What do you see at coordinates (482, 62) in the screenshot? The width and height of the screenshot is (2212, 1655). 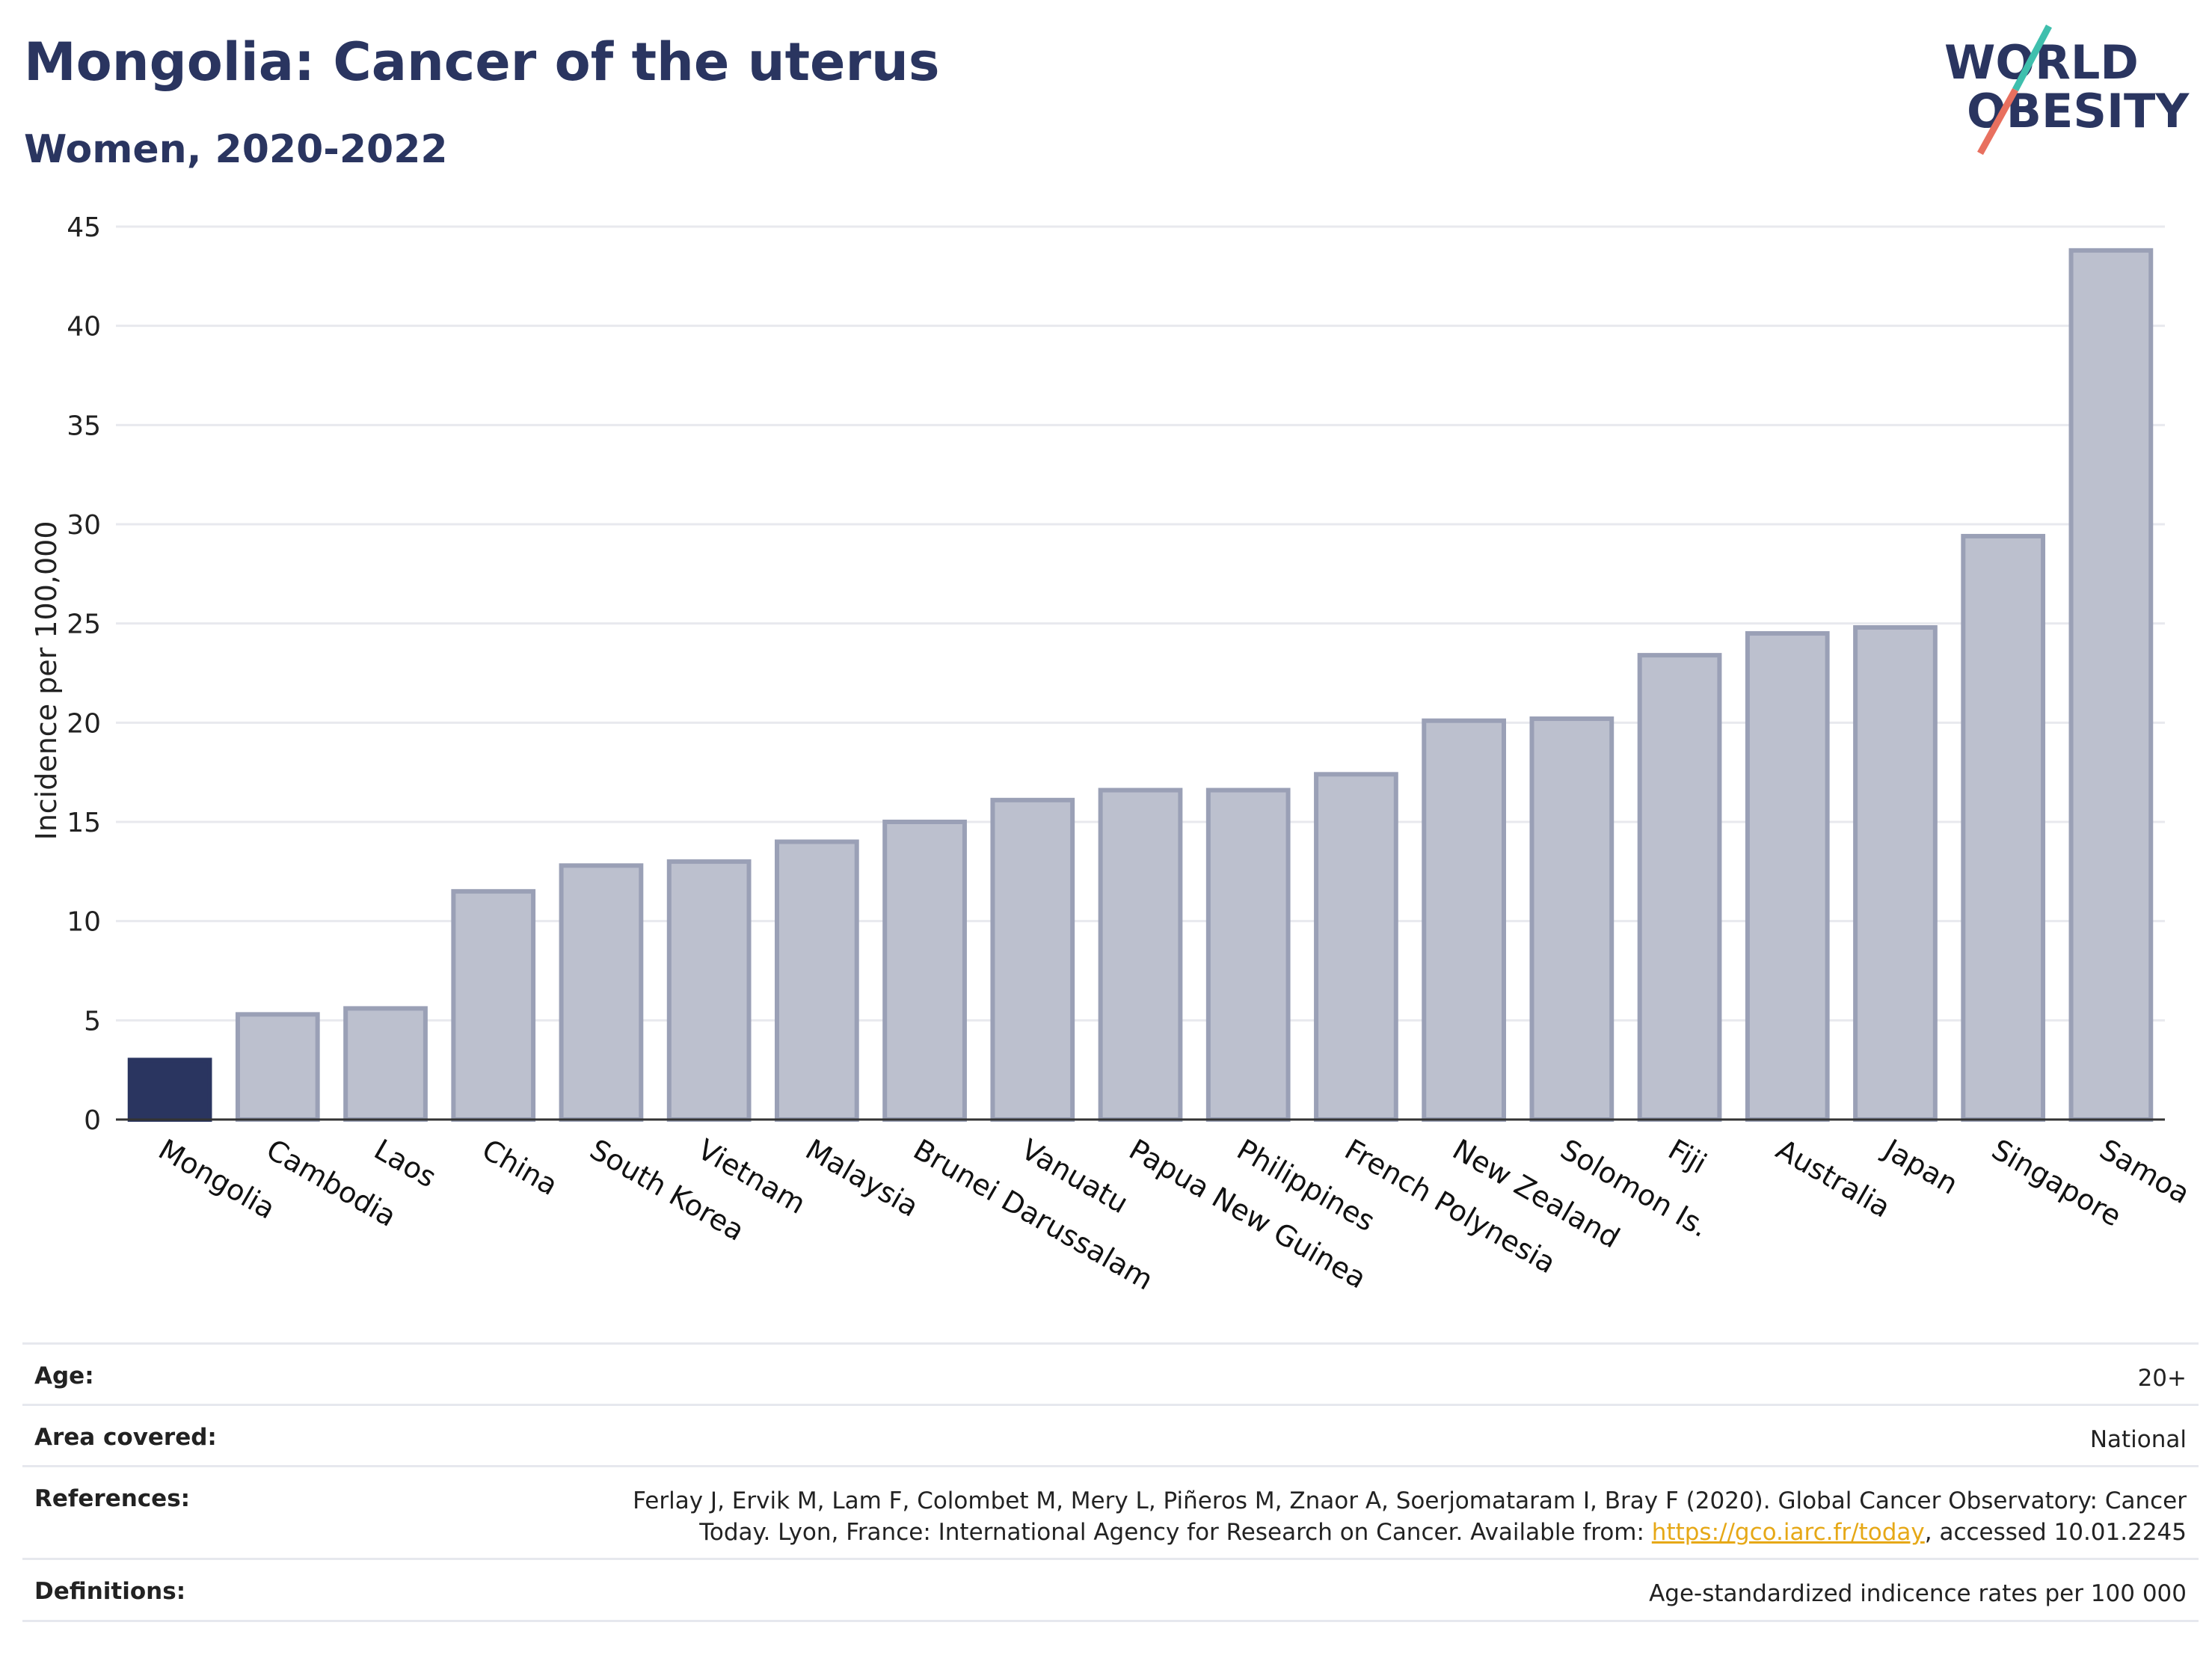 I see `chart-title: Mongolia: Cancer of the uterus` at bounding box center [482, 62].